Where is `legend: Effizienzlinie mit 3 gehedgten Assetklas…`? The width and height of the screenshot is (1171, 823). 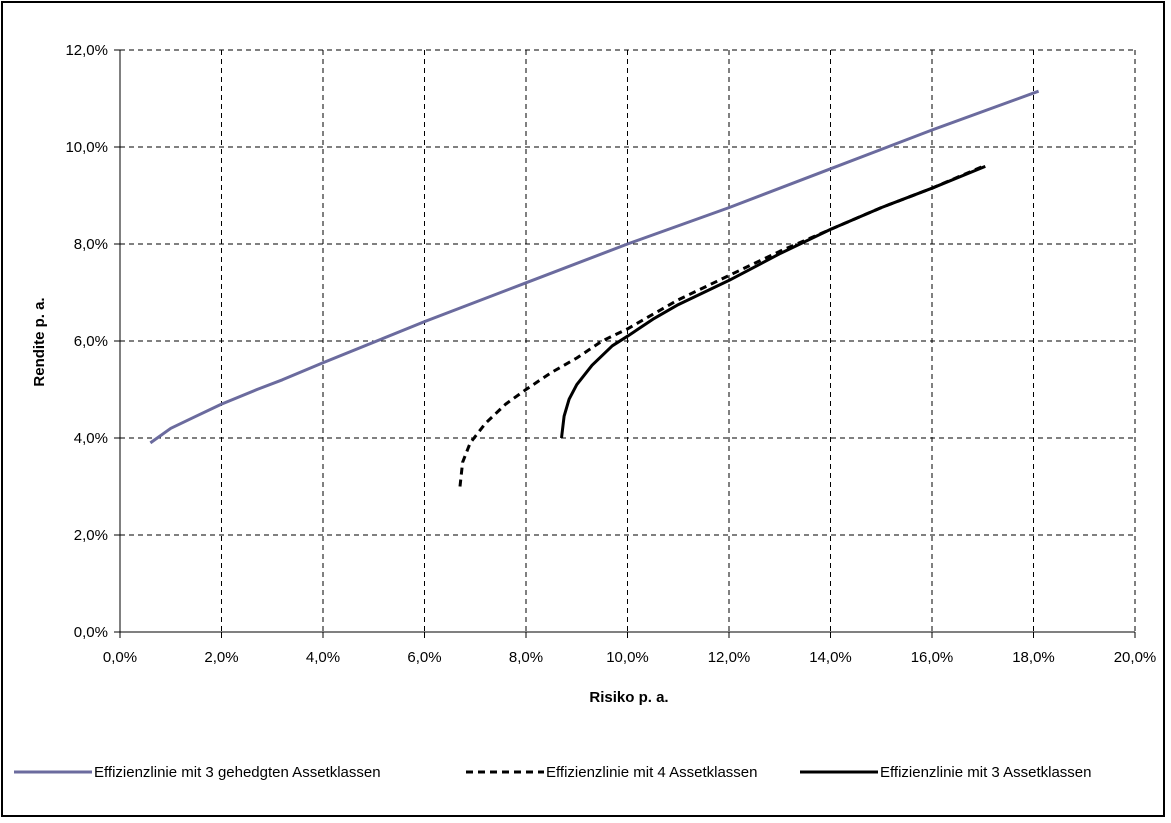
legend: Effizienzlinie mit 3 gehedgten Assetklas… is located at coordinates (553, 772).